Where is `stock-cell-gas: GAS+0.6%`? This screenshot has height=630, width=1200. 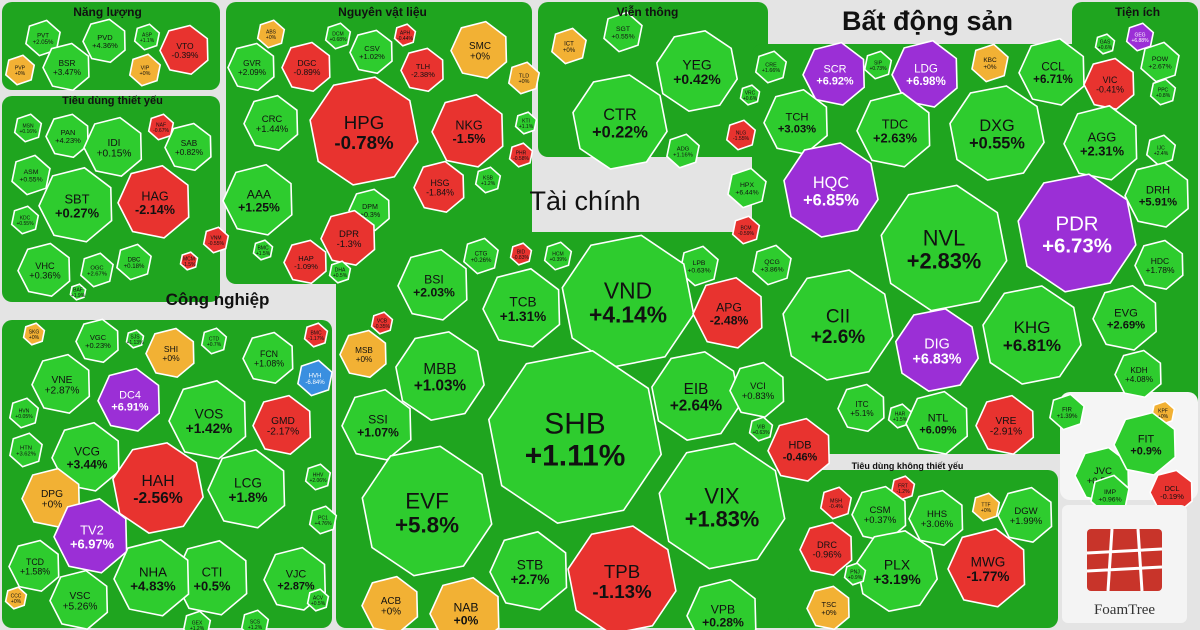 stock-cell-gas: GAS+0.6% is located at coordinates (1105, 44).